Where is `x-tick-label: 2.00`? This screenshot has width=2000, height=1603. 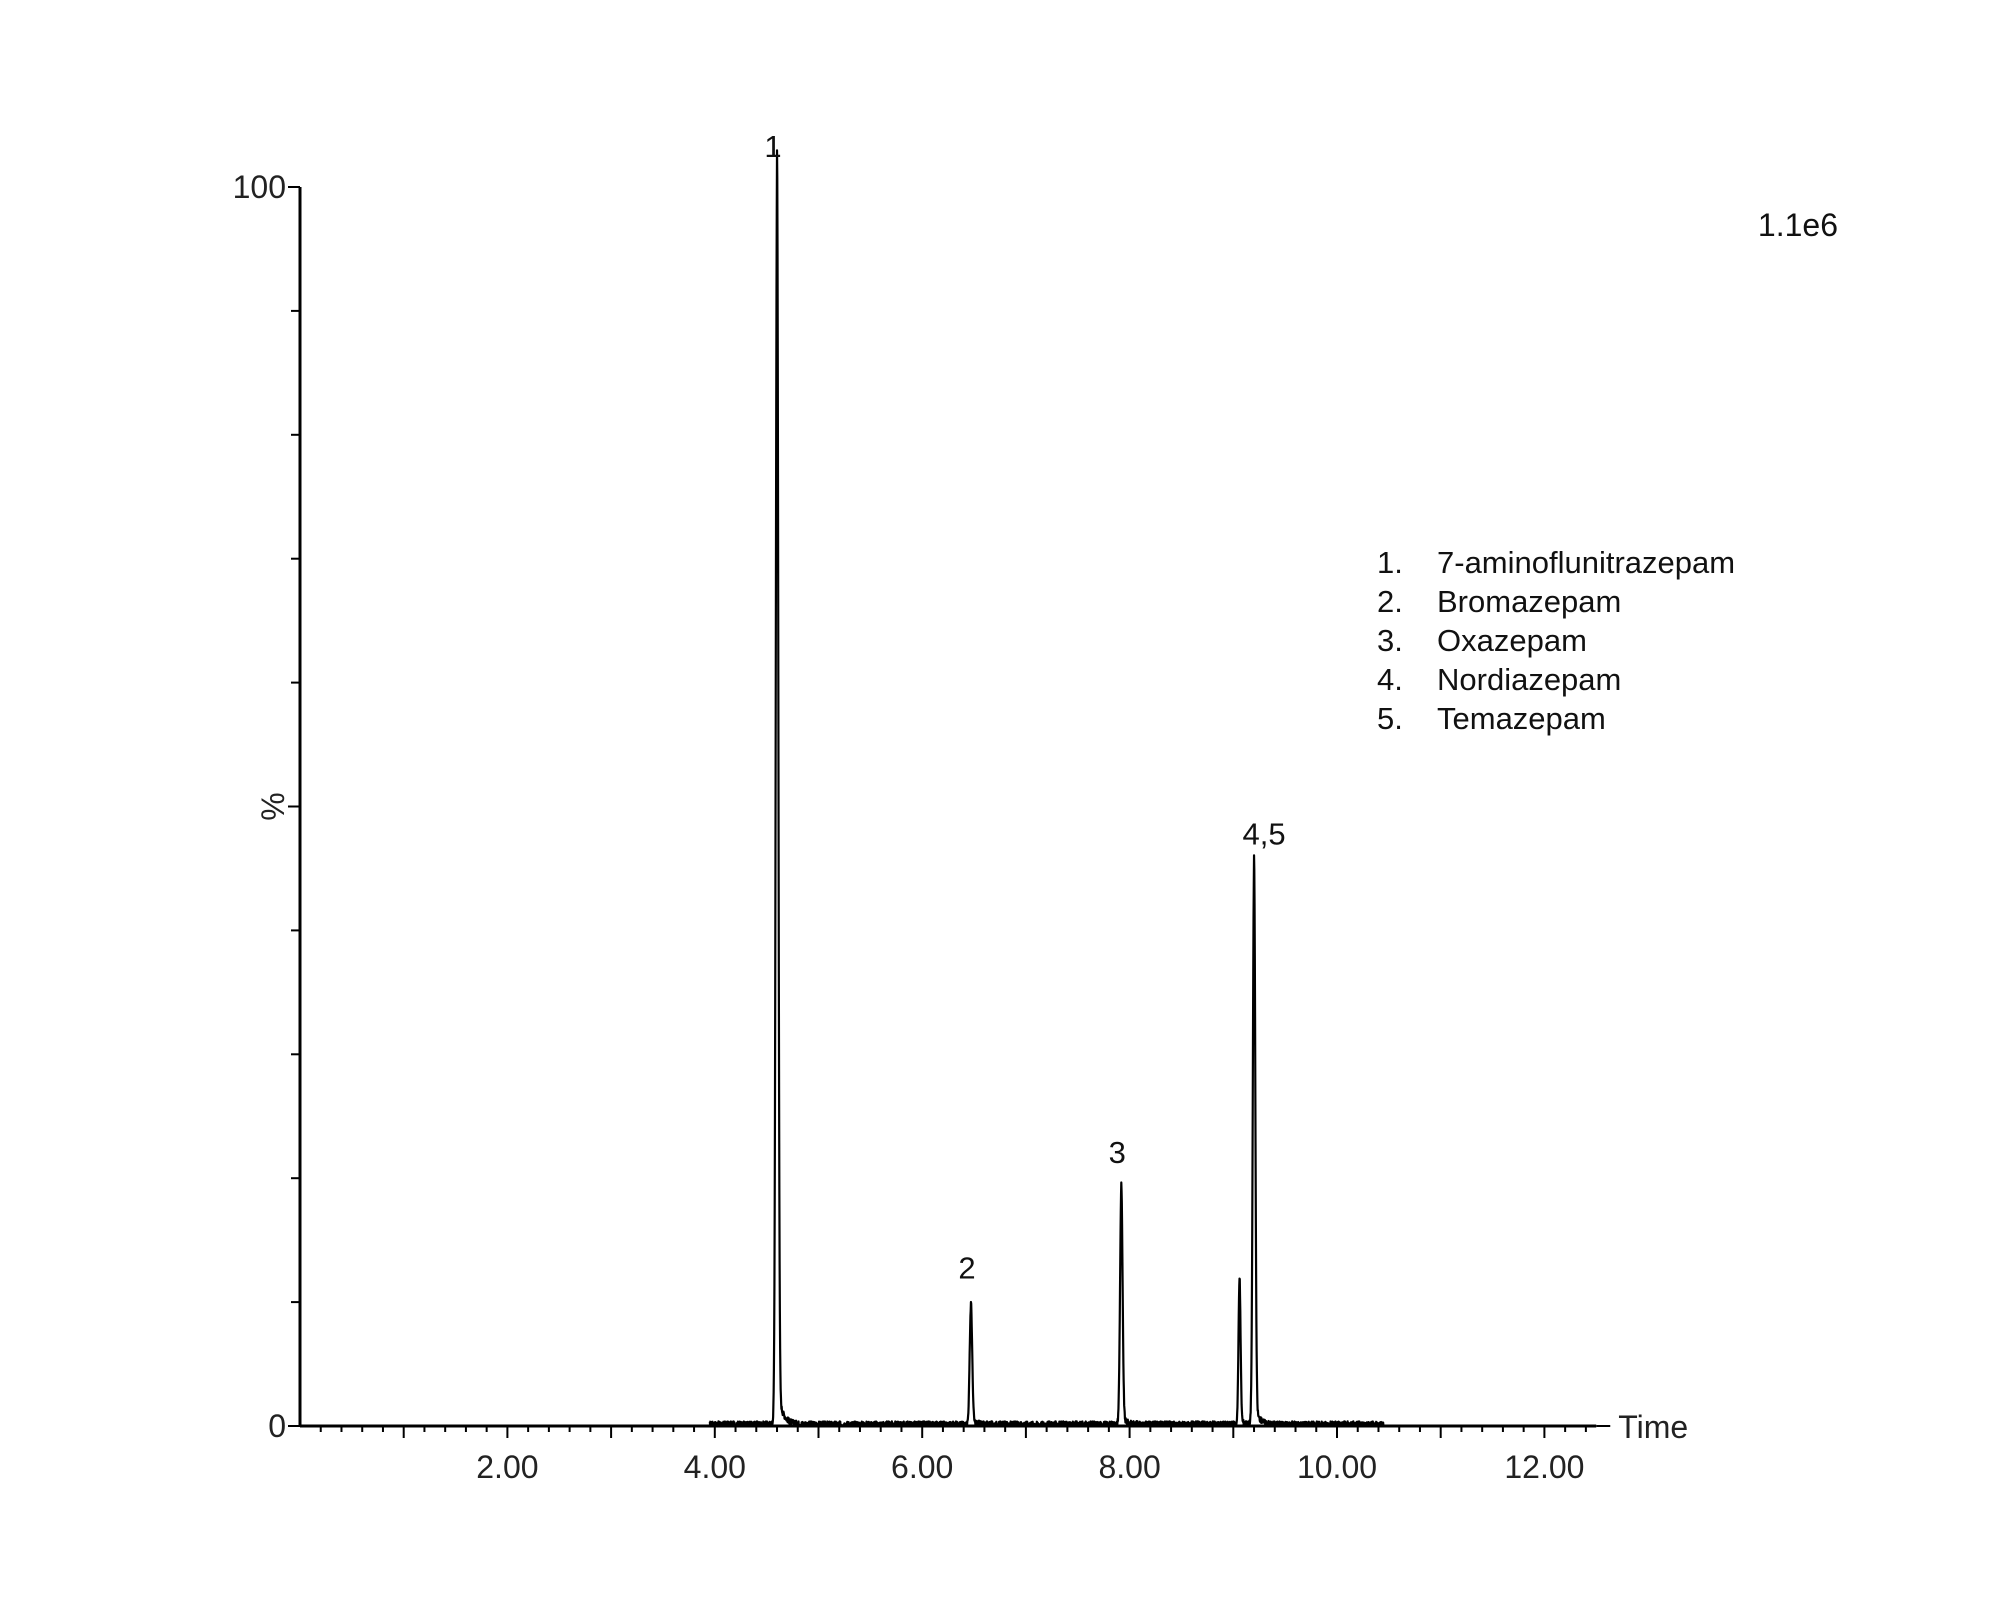
x-tick-label: 2.00 is located at coordinates (507, 1467).